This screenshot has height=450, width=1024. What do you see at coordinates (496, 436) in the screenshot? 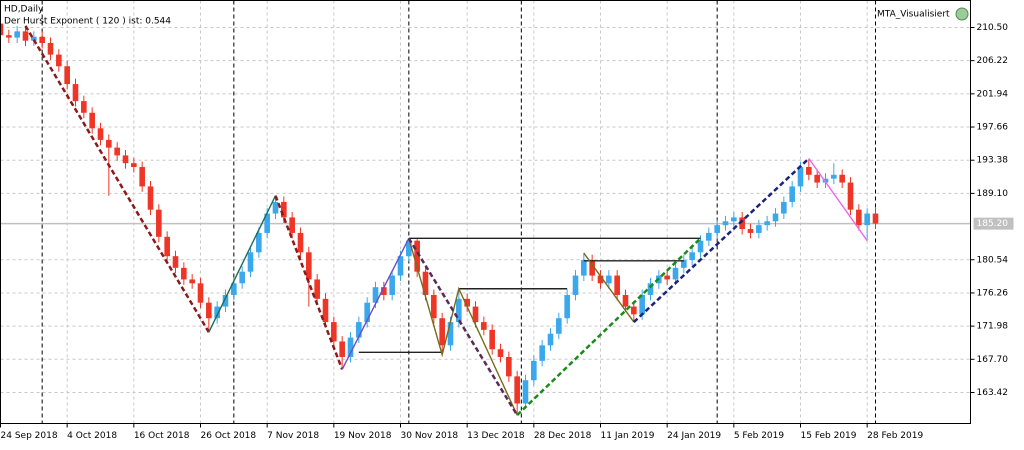
I see `x-tick-label: 13 Dec 2018` at bounding box center [496, 436].